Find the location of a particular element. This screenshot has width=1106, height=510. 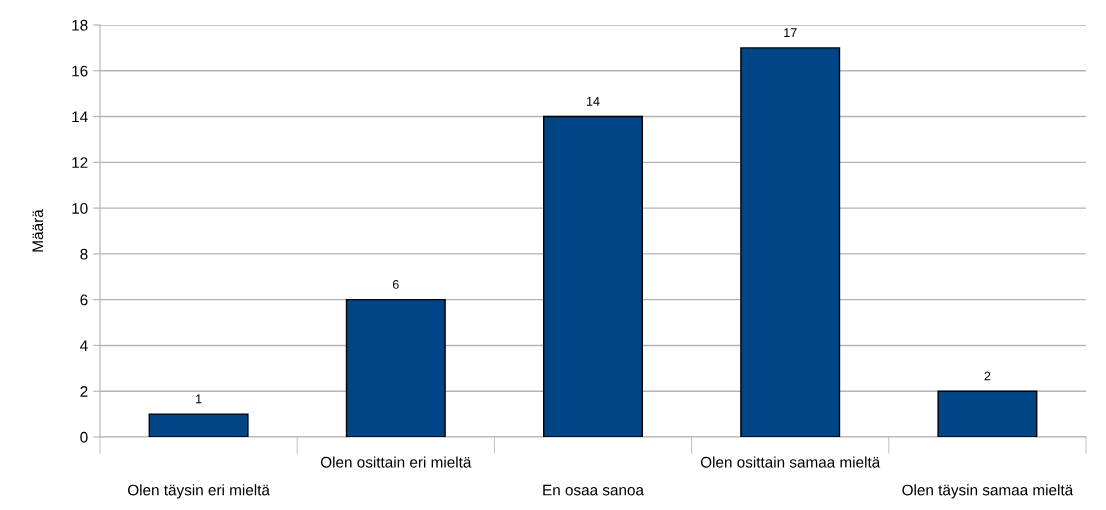

y-tick-label: 2 is located at coordinates (84, 391).